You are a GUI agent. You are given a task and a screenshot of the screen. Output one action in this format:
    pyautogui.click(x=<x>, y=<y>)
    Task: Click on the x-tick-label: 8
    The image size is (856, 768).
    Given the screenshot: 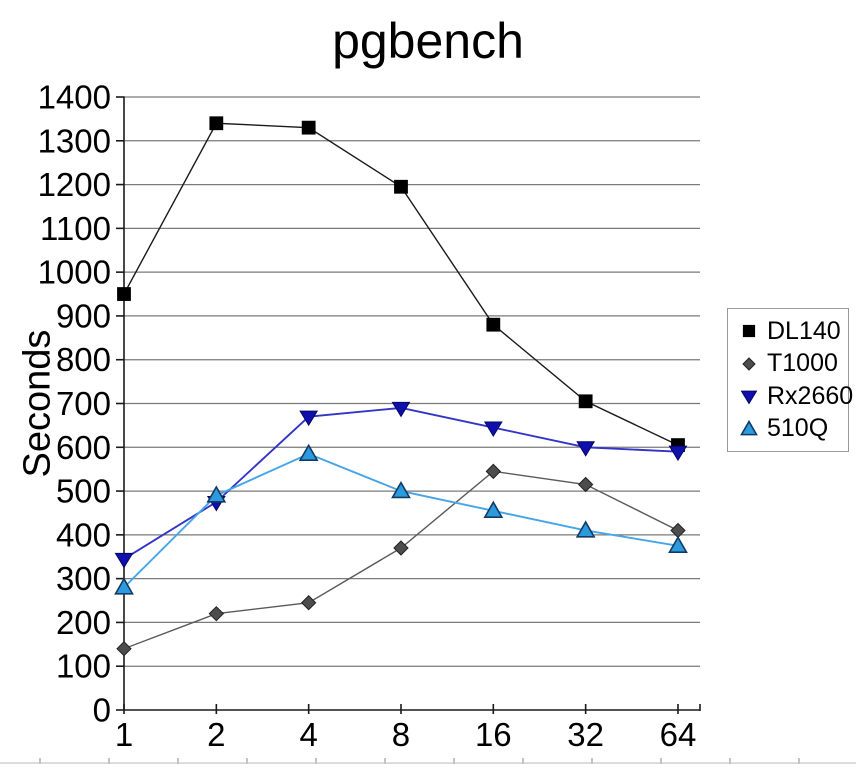 What is the action you would take?
    pyautogui.click(x=401, y=734)
    